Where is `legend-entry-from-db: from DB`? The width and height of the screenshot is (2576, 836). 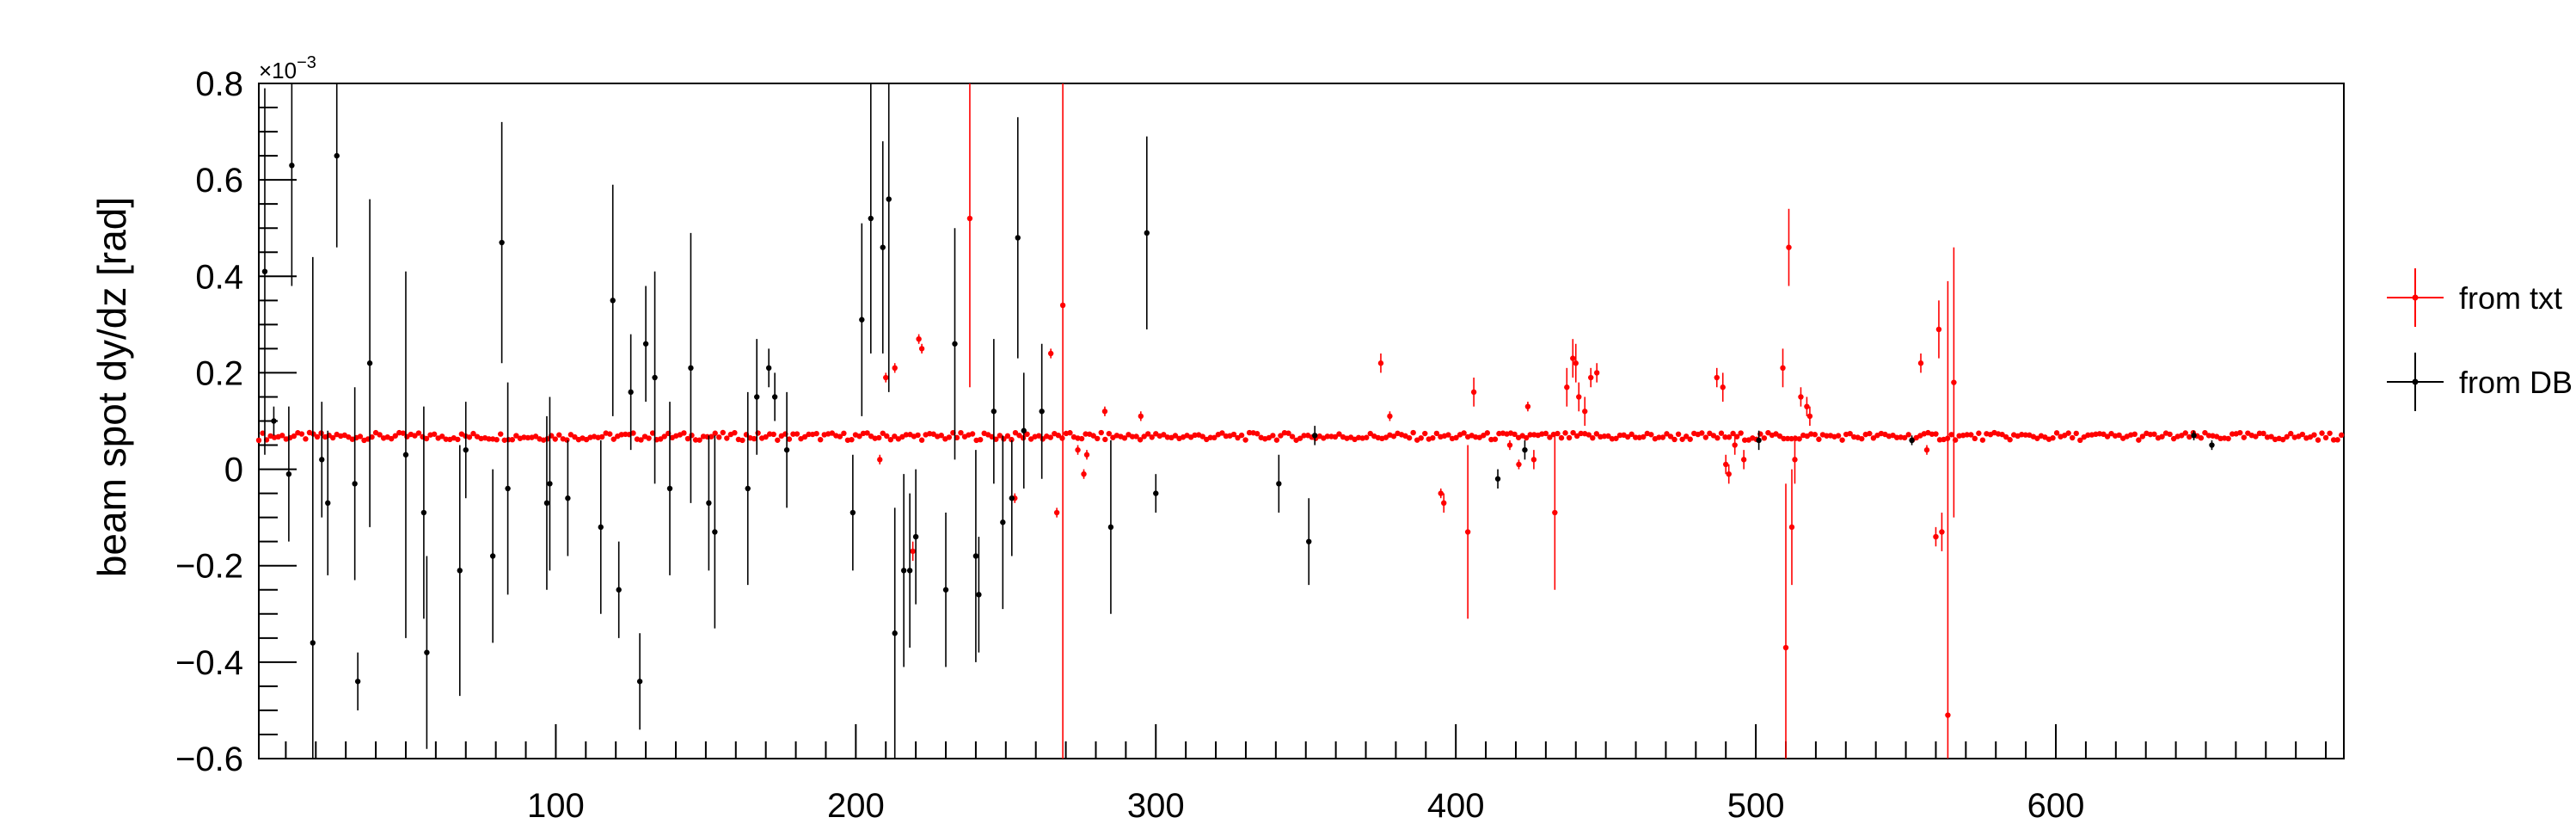
legend-entry-from-db: from DB is located at coordinates (2480, 382).